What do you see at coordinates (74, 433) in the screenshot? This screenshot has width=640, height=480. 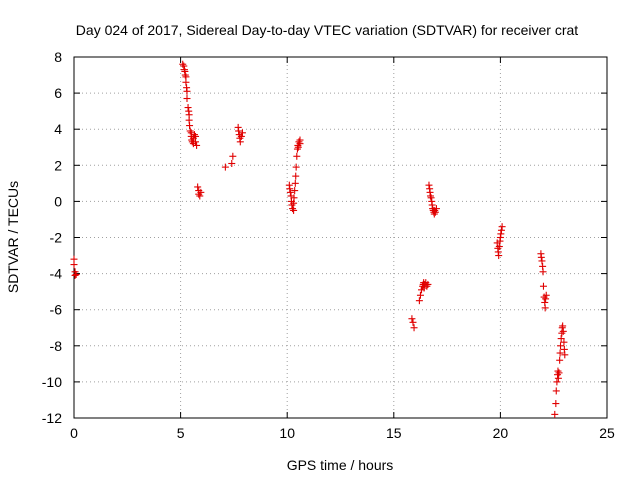 I see `x-tick-label: 0` at bounding box center [74, 433].